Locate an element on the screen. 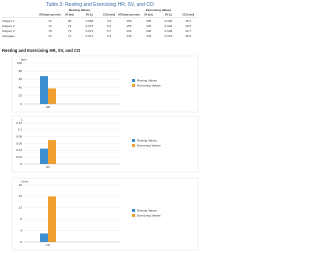 The width and height of the screenshot is (320, 253). y-tick-label: 0.1 is located at coordinates (20, 130).